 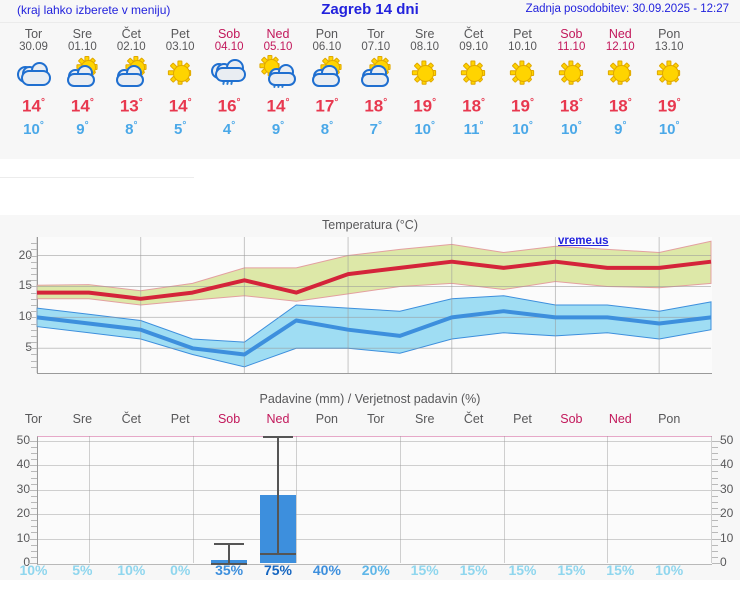 I want to click on section-separator, so click(x=370, y=187).